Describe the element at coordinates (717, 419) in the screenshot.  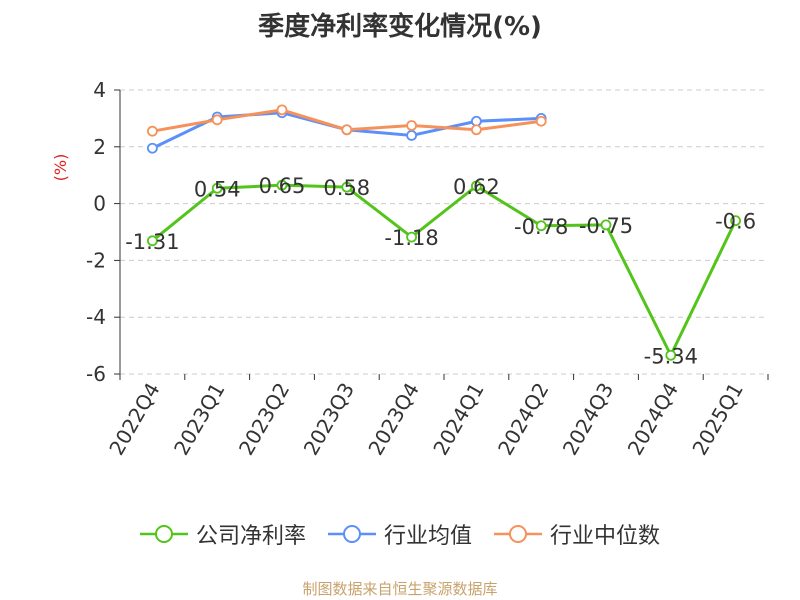
I see `x-tick-label: 2025Q1` at that location.